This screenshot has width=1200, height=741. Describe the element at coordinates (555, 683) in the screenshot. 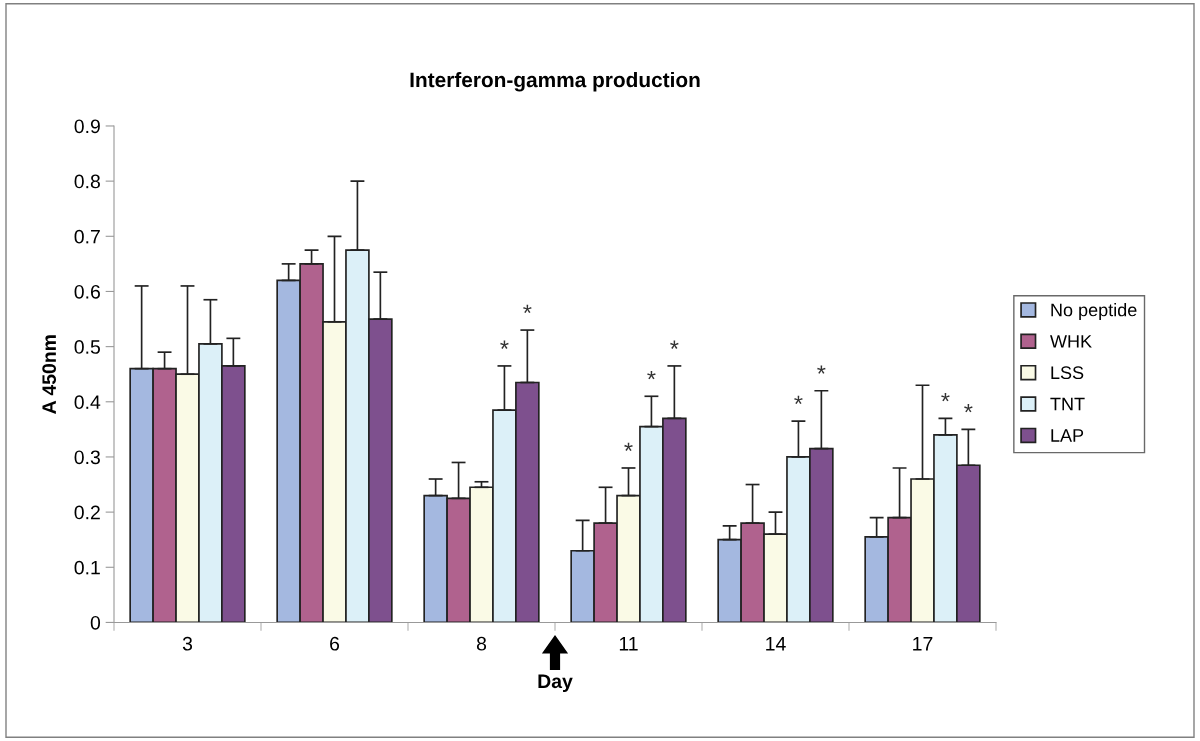

I see `x-axis-title: Day` at that location.